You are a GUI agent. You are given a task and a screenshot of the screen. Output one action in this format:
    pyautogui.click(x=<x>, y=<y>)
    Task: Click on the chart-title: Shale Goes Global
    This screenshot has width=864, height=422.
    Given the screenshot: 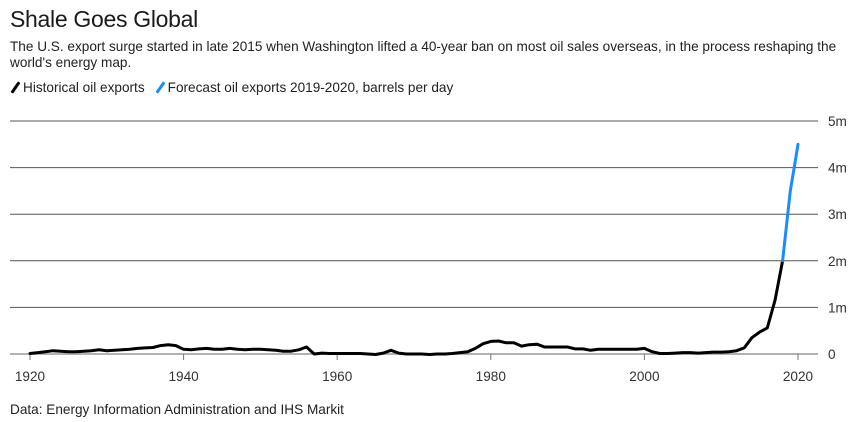 What is the action you would take?
    pyautogui.click(x=104, y=19)
    